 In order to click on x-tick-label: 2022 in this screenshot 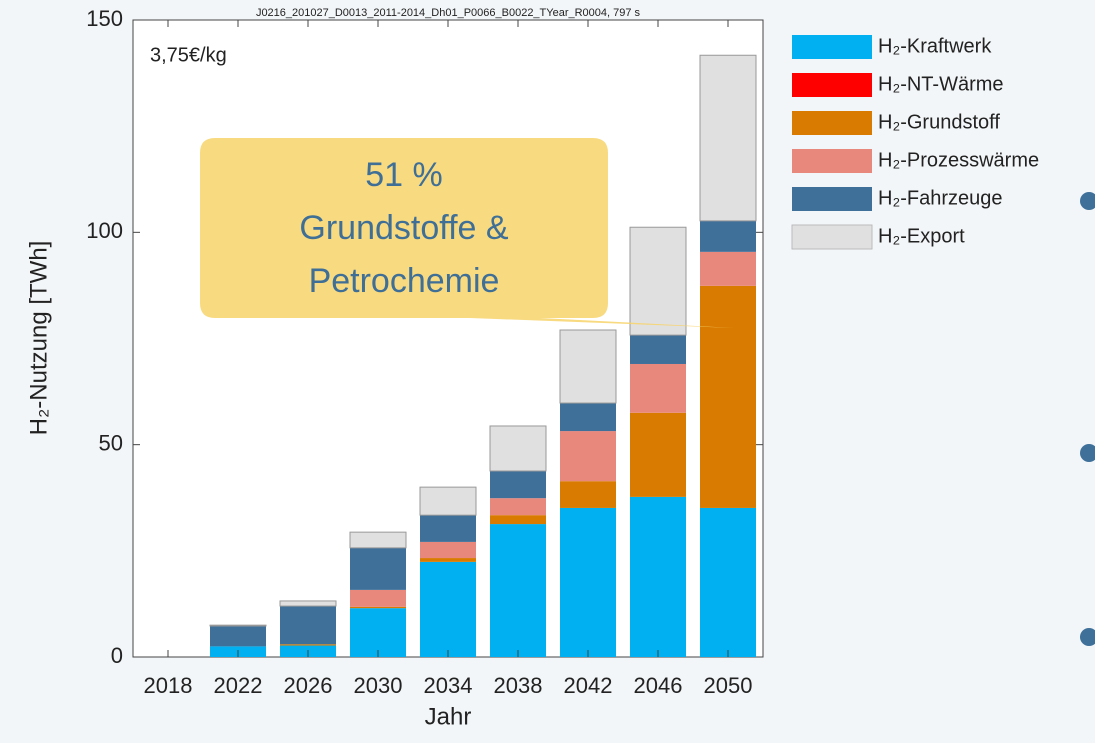, I will do `click(238, 685)`.